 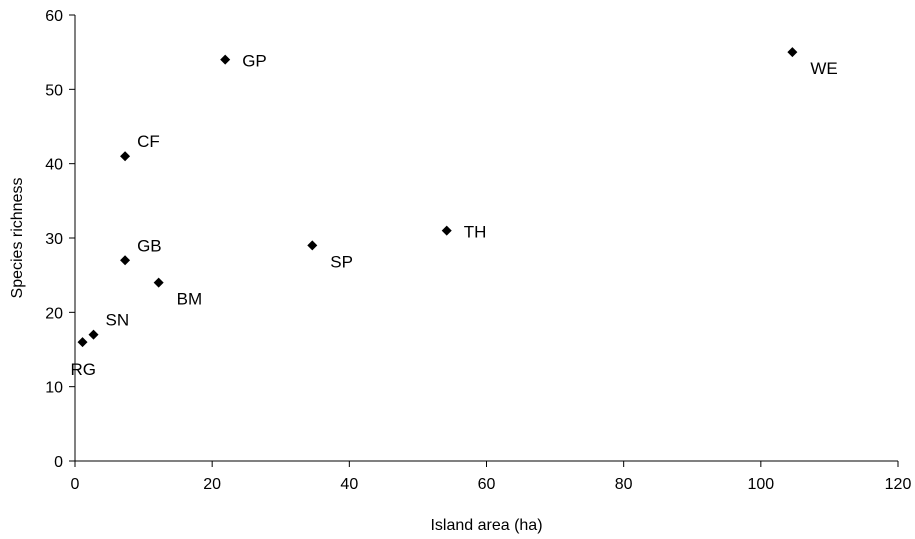 I want to click on y-tick-label: 0, so click(x=58, y=462).